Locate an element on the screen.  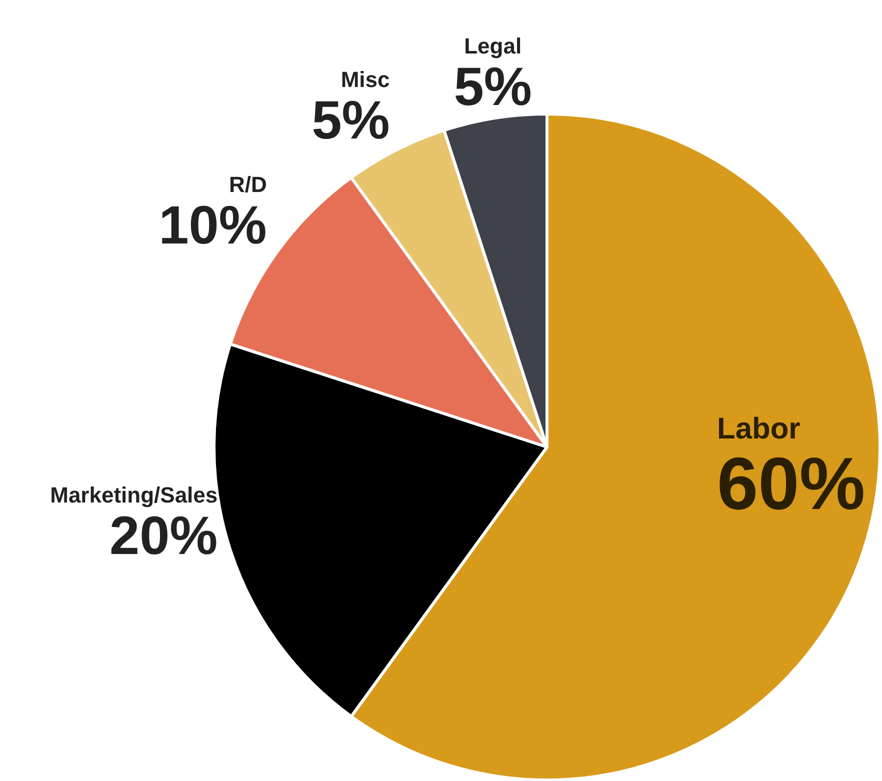
data-label: 10% is located at coordinates (212, 225).